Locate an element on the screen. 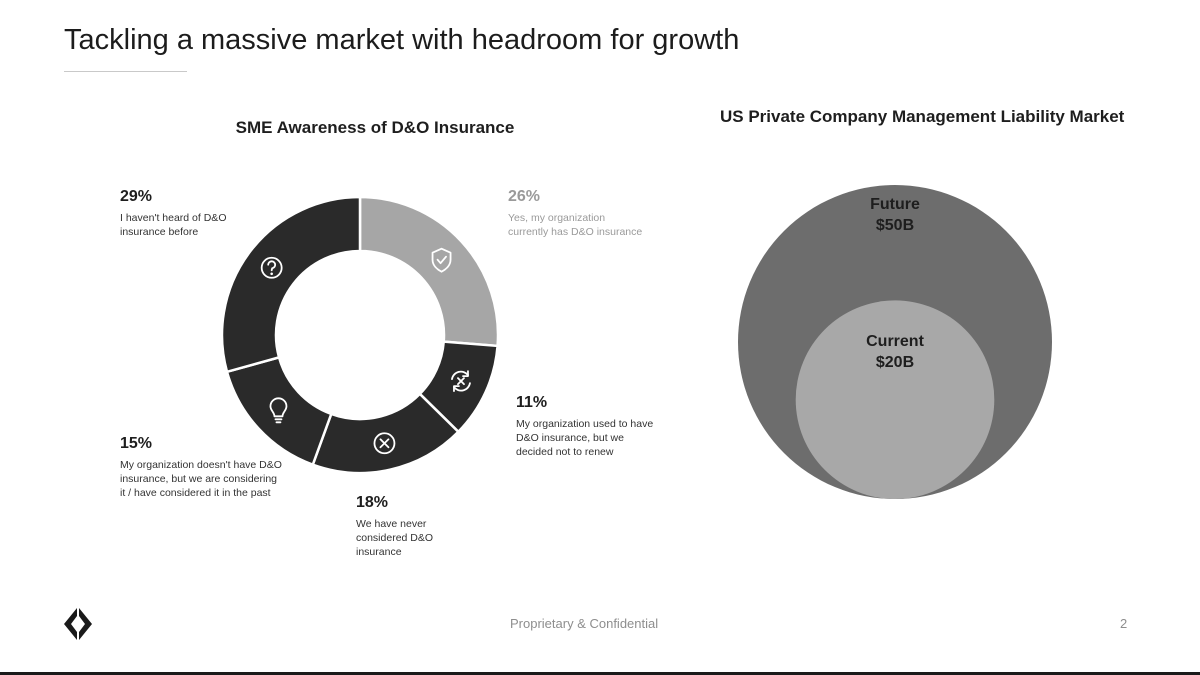 The image size is (1200, 675). title-divider is located at coordinates (125, 71).